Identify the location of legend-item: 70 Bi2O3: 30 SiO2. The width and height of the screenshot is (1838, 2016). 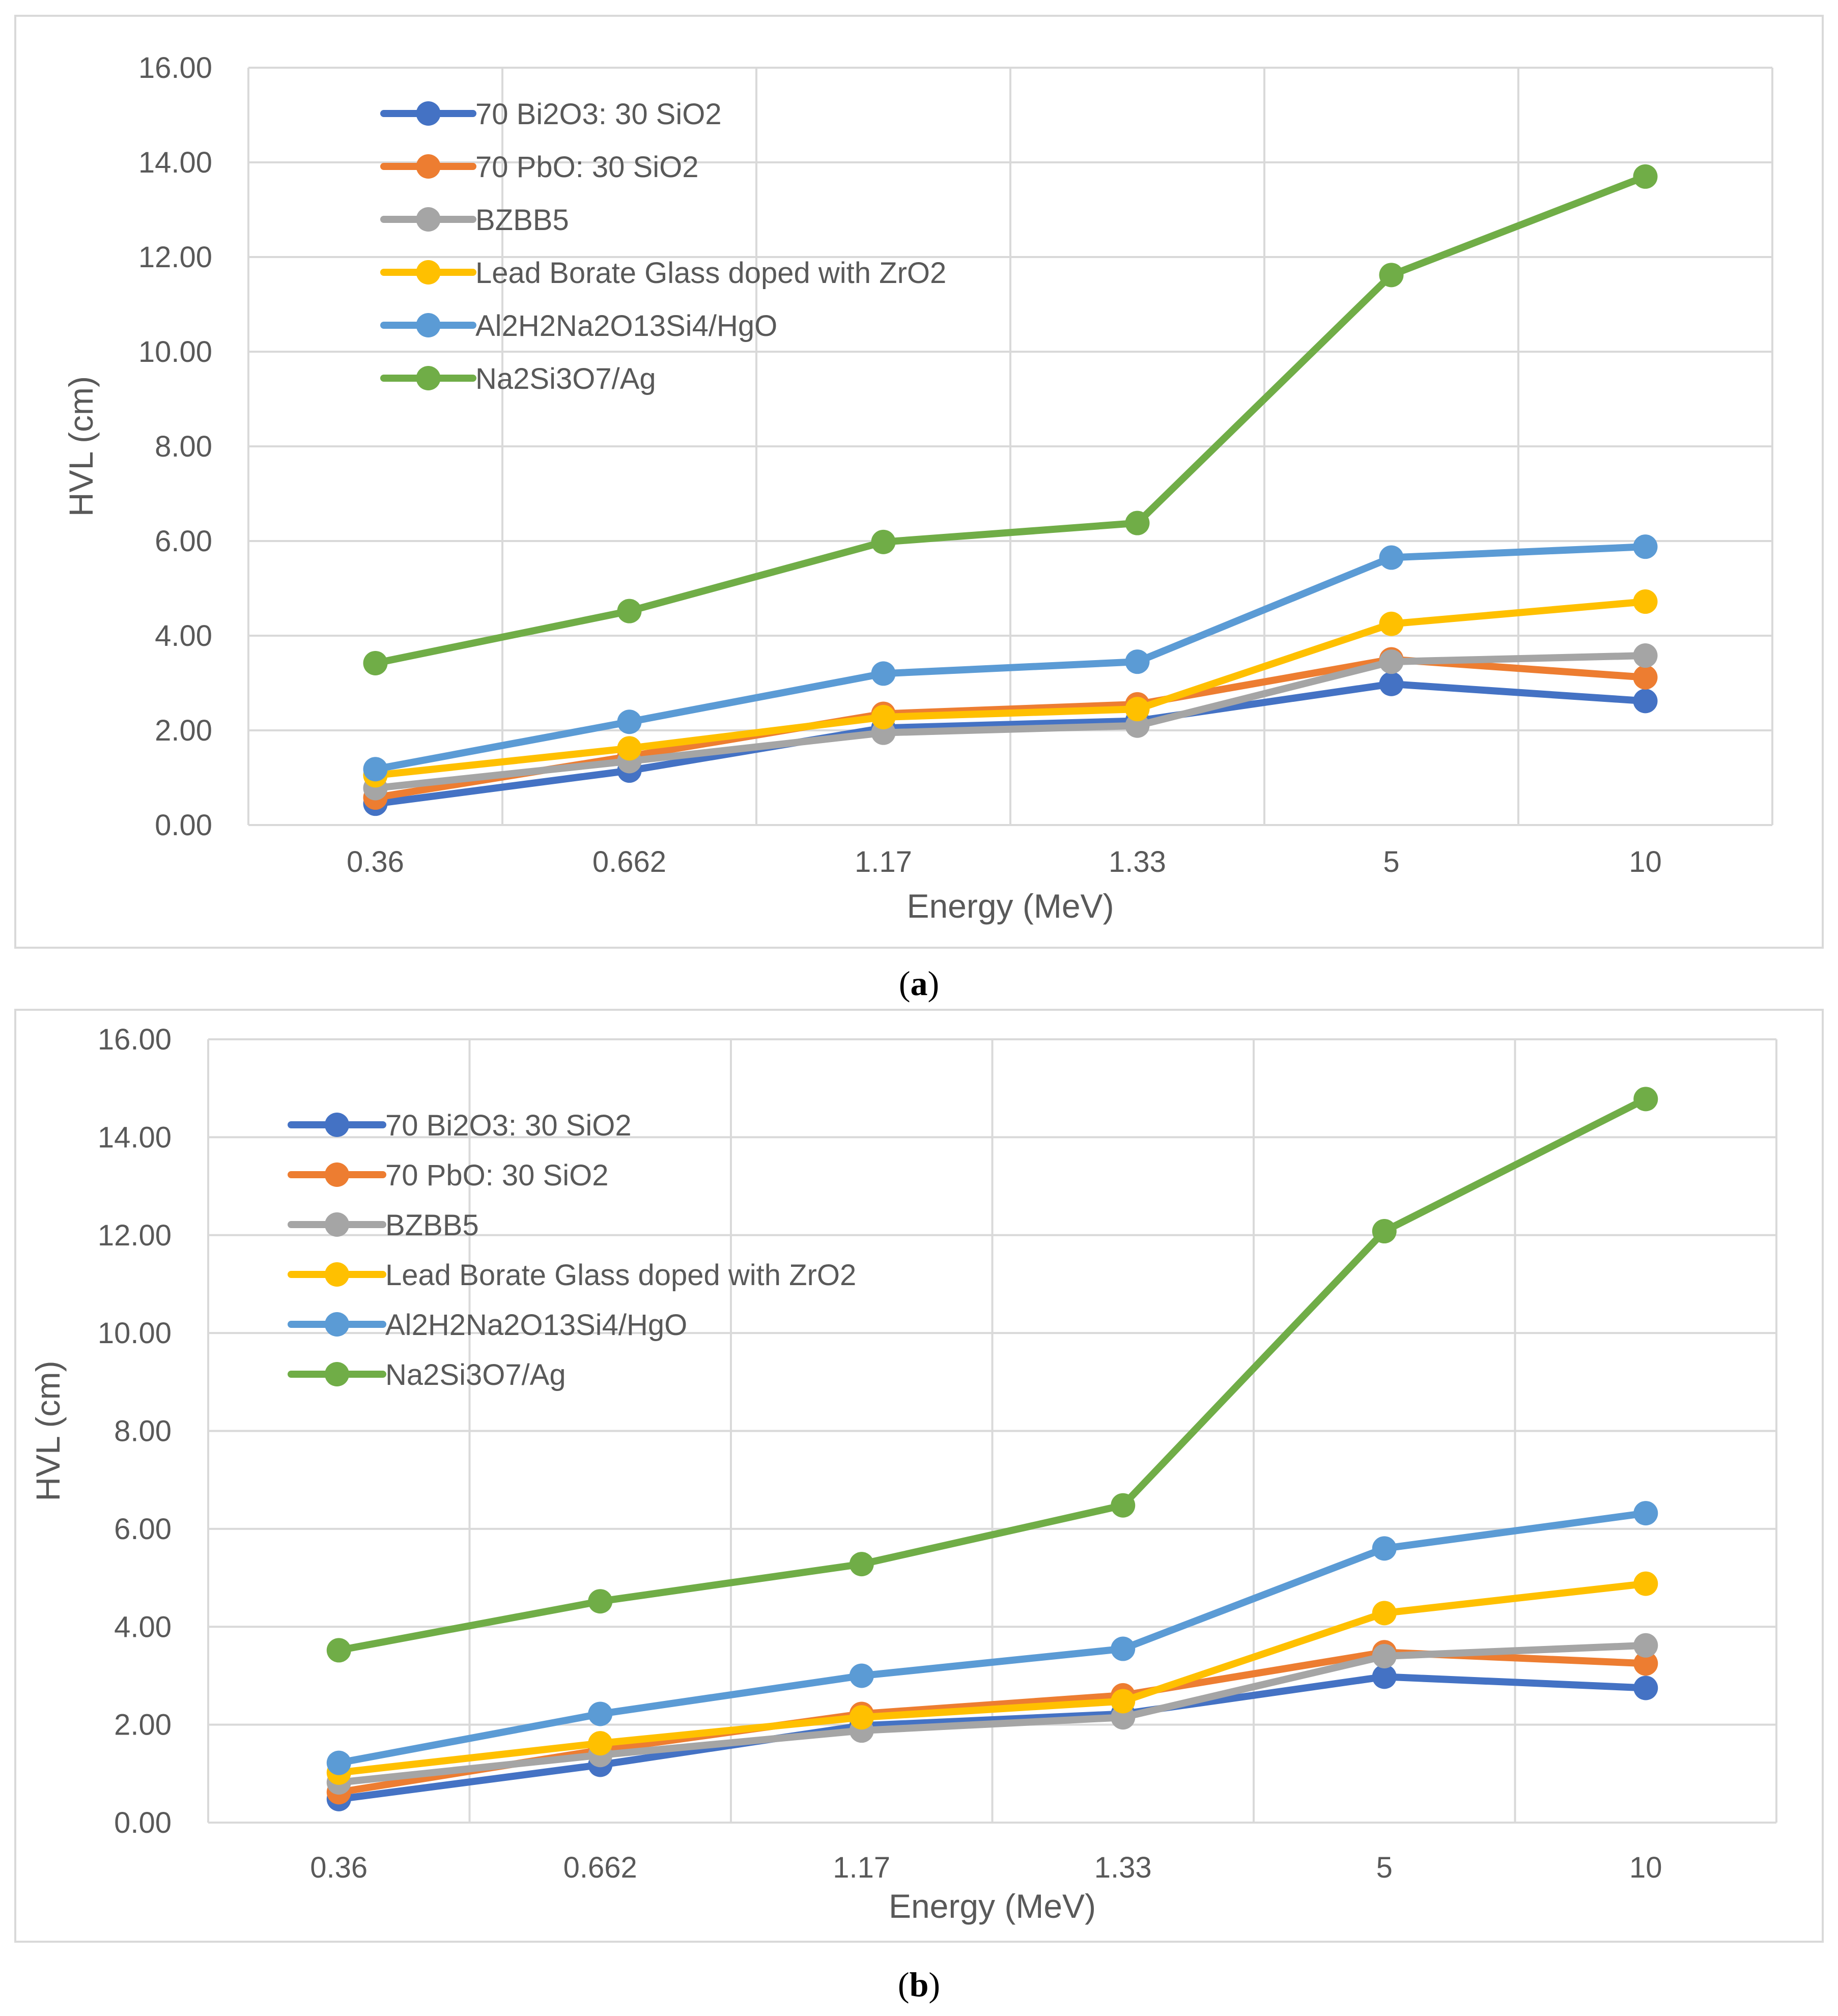
(460, 1125).